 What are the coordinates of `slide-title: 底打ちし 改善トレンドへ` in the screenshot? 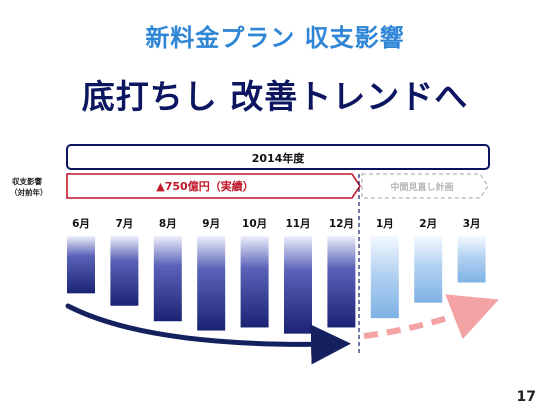 It's located at (275, 96).